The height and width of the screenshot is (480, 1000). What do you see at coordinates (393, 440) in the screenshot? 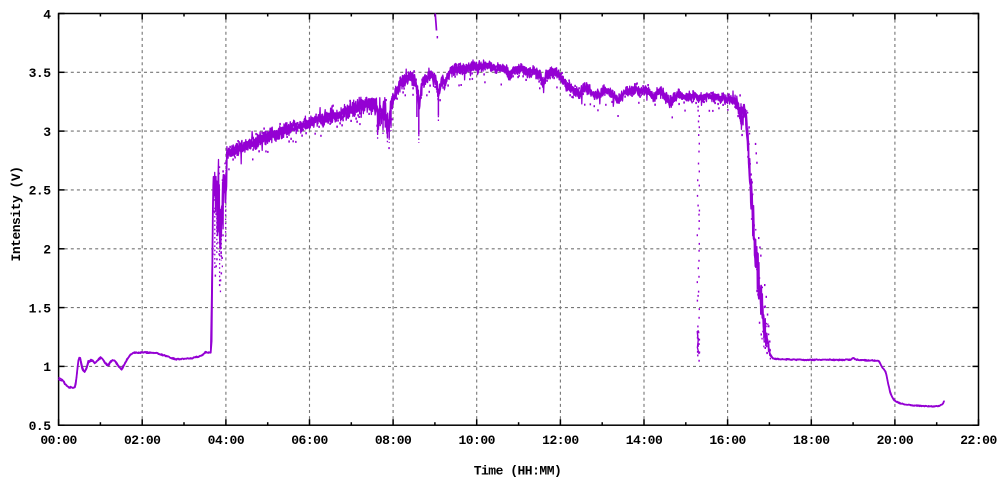
I see `svg-text: 08:00` at bounding box center [393, 440].